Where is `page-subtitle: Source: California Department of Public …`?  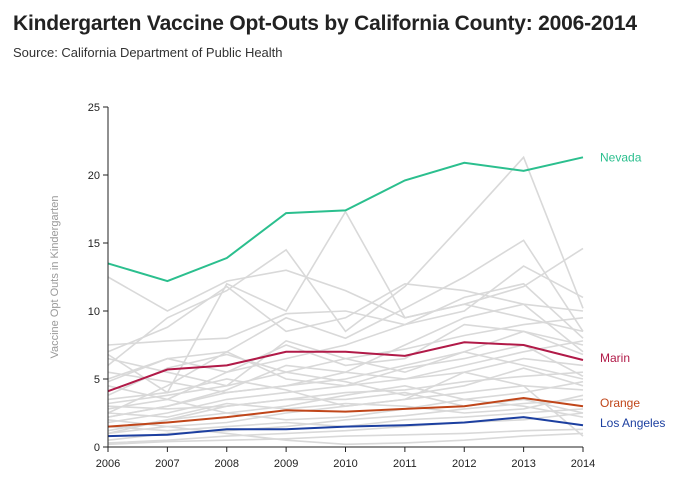 page-subtitle: Source: California Department of Public … is located at coordinates (148, 52).